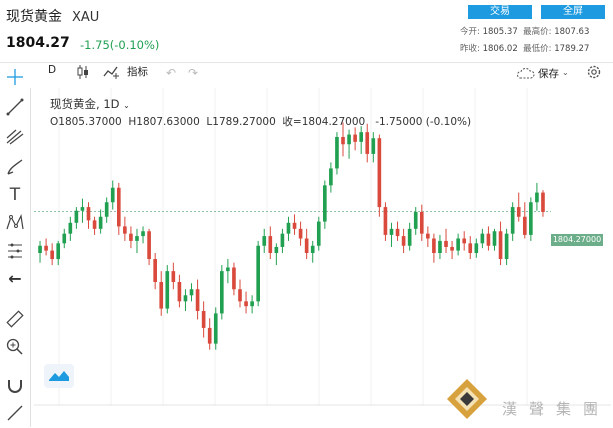  What do you see at coordinates (15, 167) in the screenshot?
I see `brush-icon` at bounding box center [15, 167].